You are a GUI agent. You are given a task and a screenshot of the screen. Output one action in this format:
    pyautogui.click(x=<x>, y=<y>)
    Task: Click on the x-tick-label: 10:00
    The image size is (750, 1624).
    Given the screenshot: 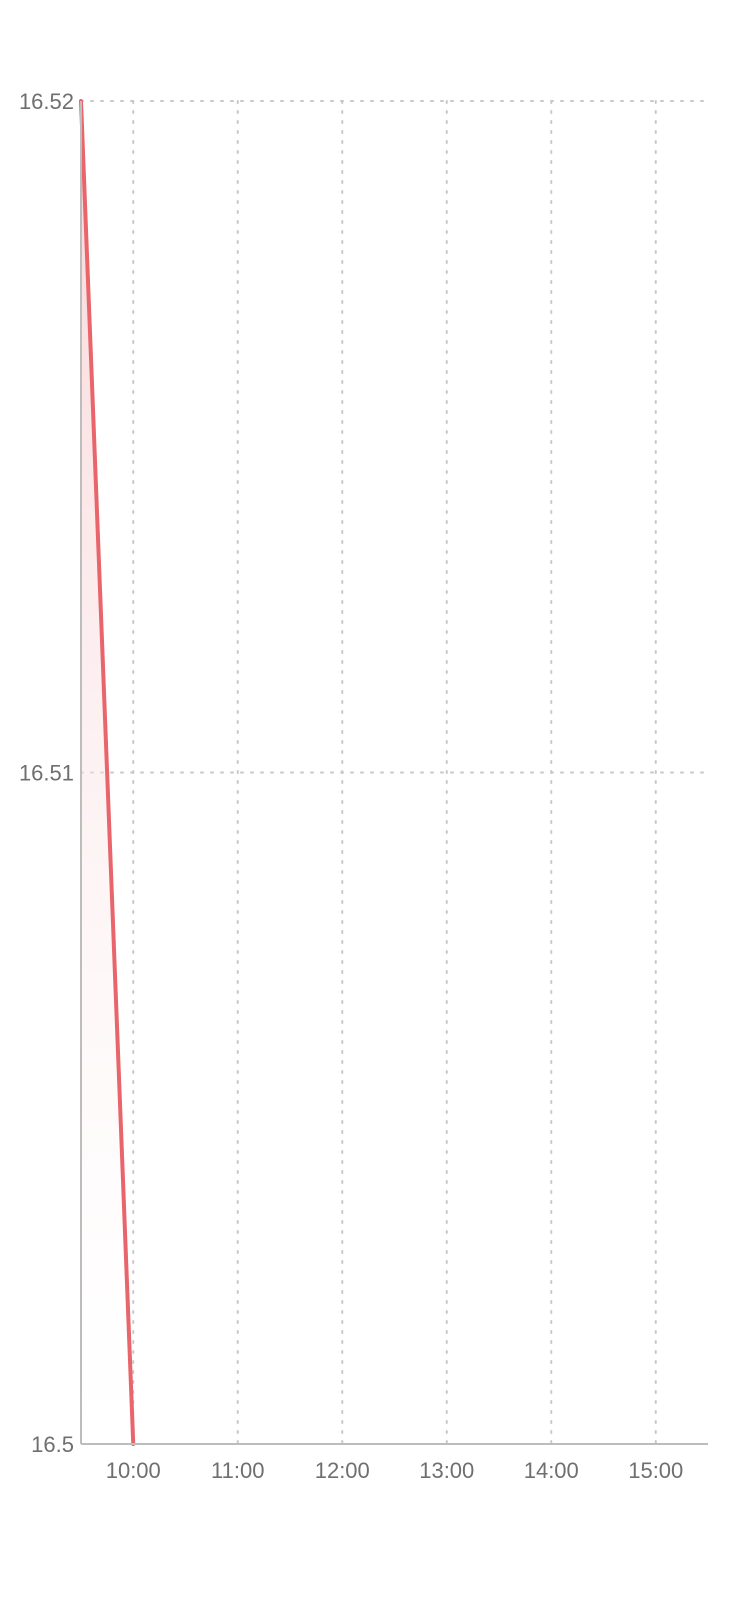 What is the action you would take?
    pyautogui.click(x=133, y=1470)
    